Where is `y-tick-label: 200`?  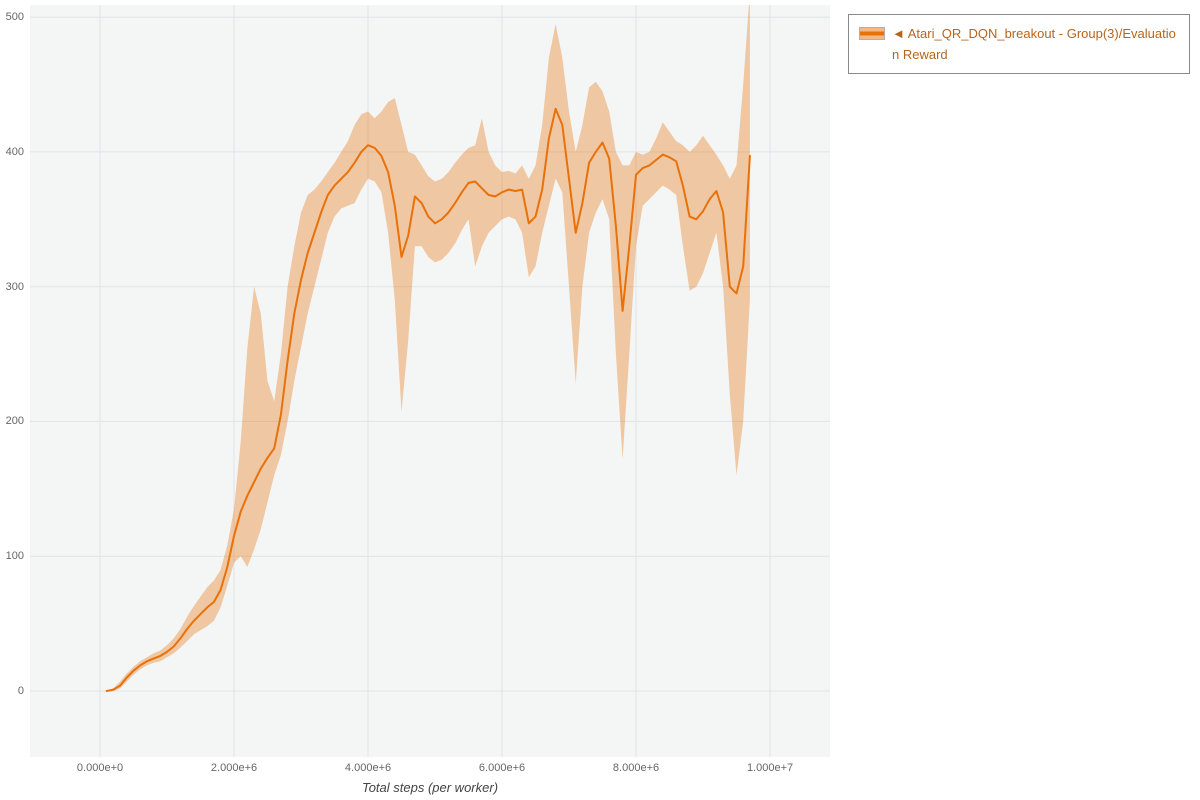 y-tick-label: 200 is located at coordinates (14, 421).